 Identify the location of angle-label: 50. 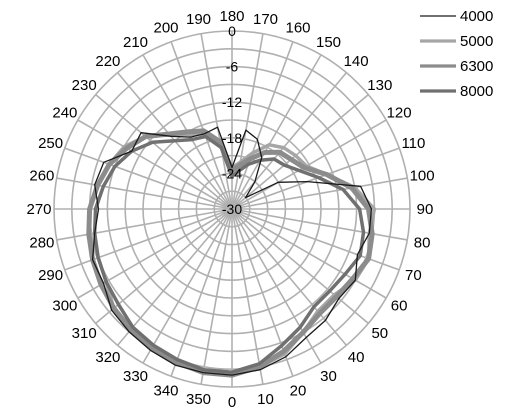
(379, 333).